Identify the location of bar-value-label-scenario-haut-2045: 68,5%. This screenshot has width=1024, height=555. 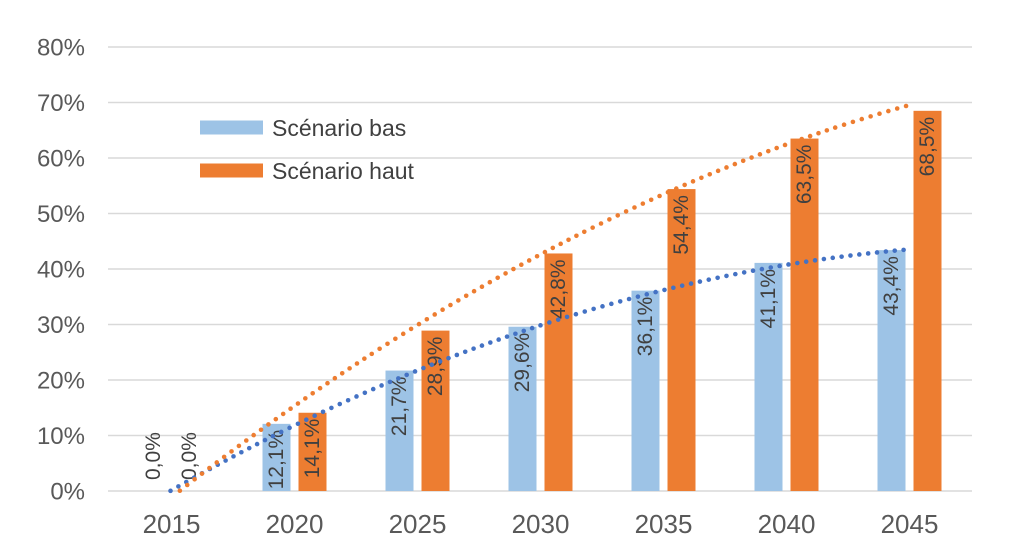
(927, 147).